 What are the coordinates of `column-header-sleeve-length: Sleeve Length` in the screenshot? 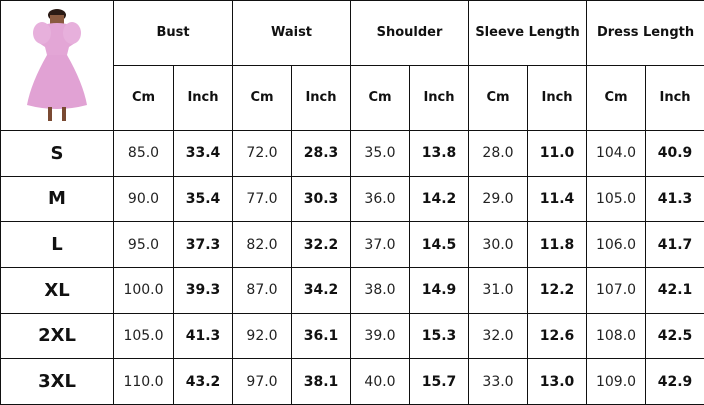 It's located at (528, 33).